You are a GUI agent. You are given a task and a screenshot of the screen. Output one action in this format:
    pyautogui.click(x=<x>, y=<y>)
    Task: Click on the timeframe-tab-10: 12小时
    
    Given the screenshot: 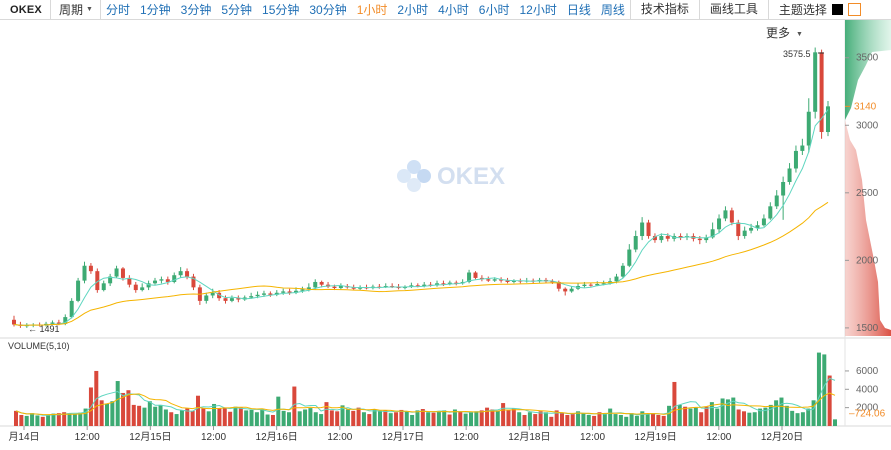 What is the action you would take?
    pyautogui.click(x=538, y=10)
    